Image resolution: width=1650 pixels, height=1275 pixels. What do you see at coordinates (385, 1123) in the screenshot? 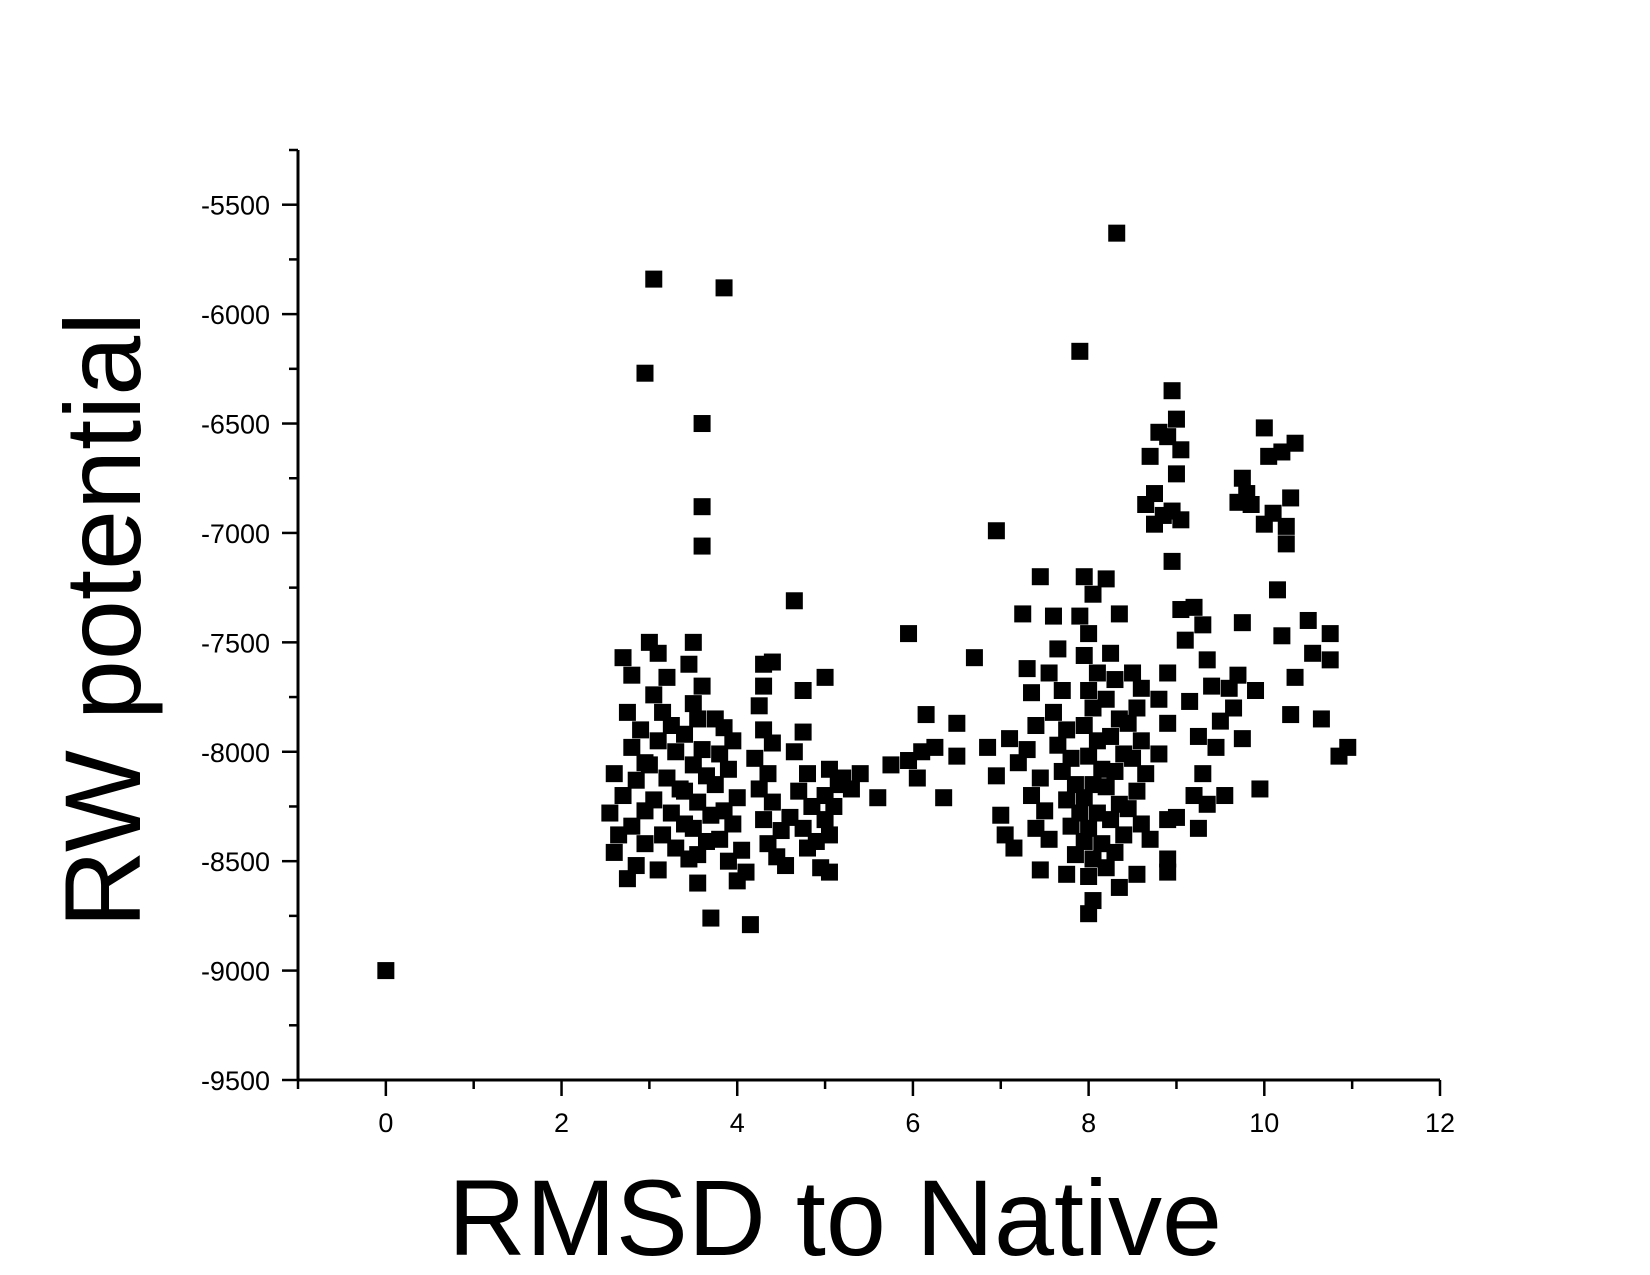
I see `x-tick-label: 0` at bounding box center [385, 1123].